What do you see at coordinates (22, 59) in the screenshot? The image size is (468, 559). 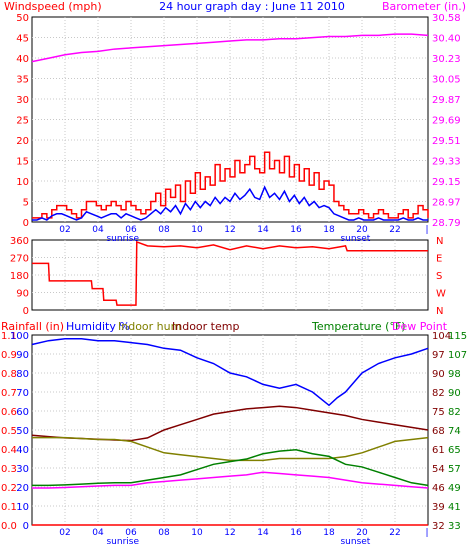 I see `windspeed-tick-label: 40` at bounding box center [22, 59].